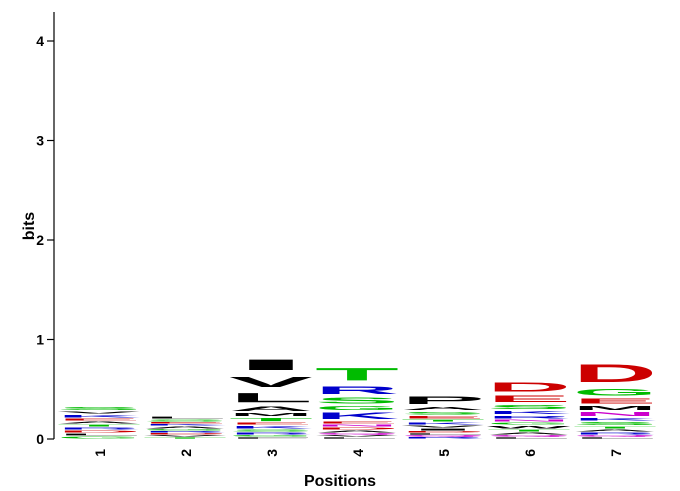  What do you see at coordinates (40, 439) in the screenshot?
I see `y-tick-label: 0` at bounding box center [40, 439].